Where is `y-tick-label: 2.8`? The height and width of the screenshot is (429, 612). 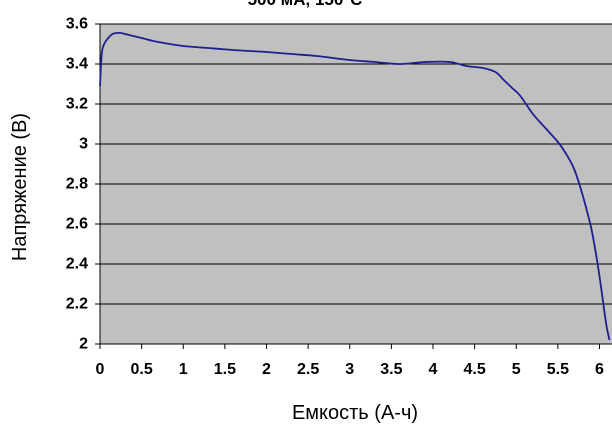 y-tick-label: 2.8 is located at coordinates (77, 184).